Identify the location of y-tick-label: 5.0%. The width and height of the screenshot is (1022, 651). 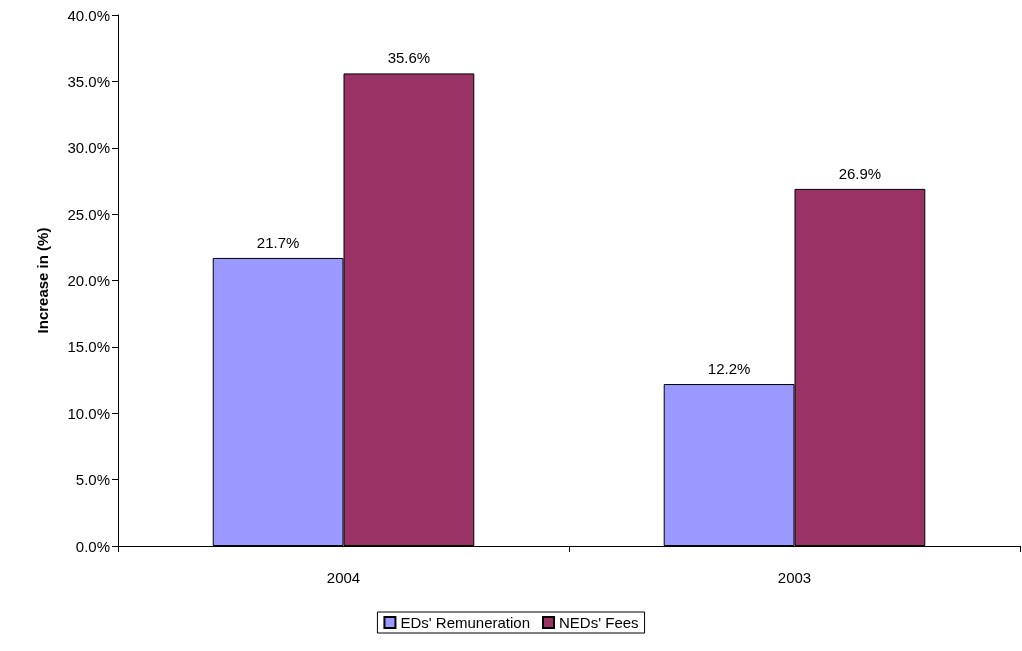
(92, 480).